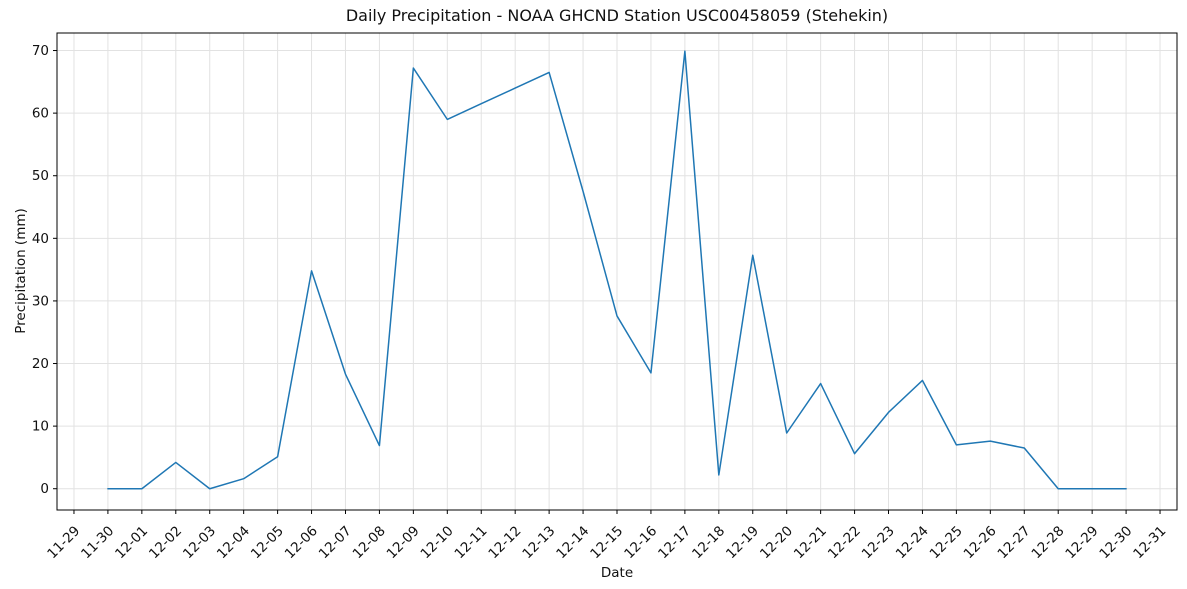  I want to click on x-tick-label: 11-30, so click(97, 542).